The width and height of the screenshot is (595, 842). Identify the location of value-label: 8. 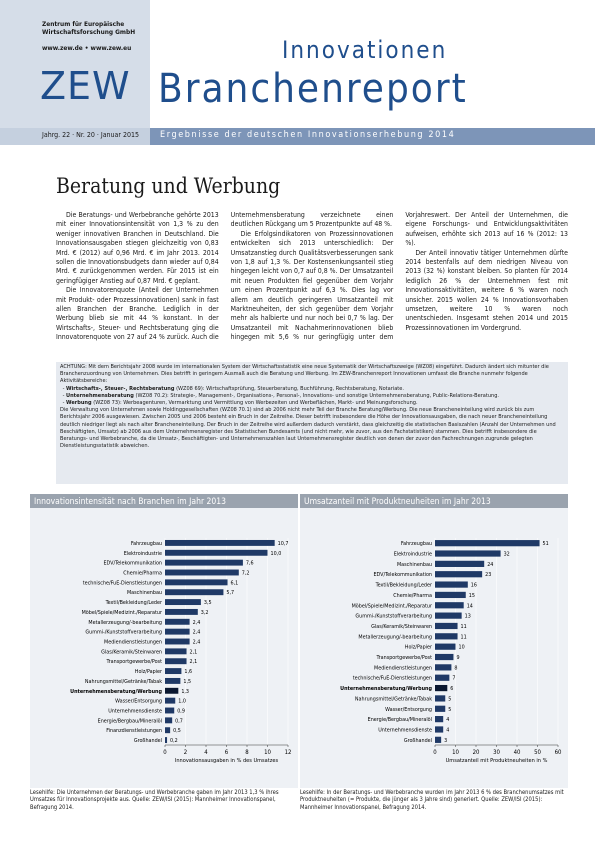
(455, 668).